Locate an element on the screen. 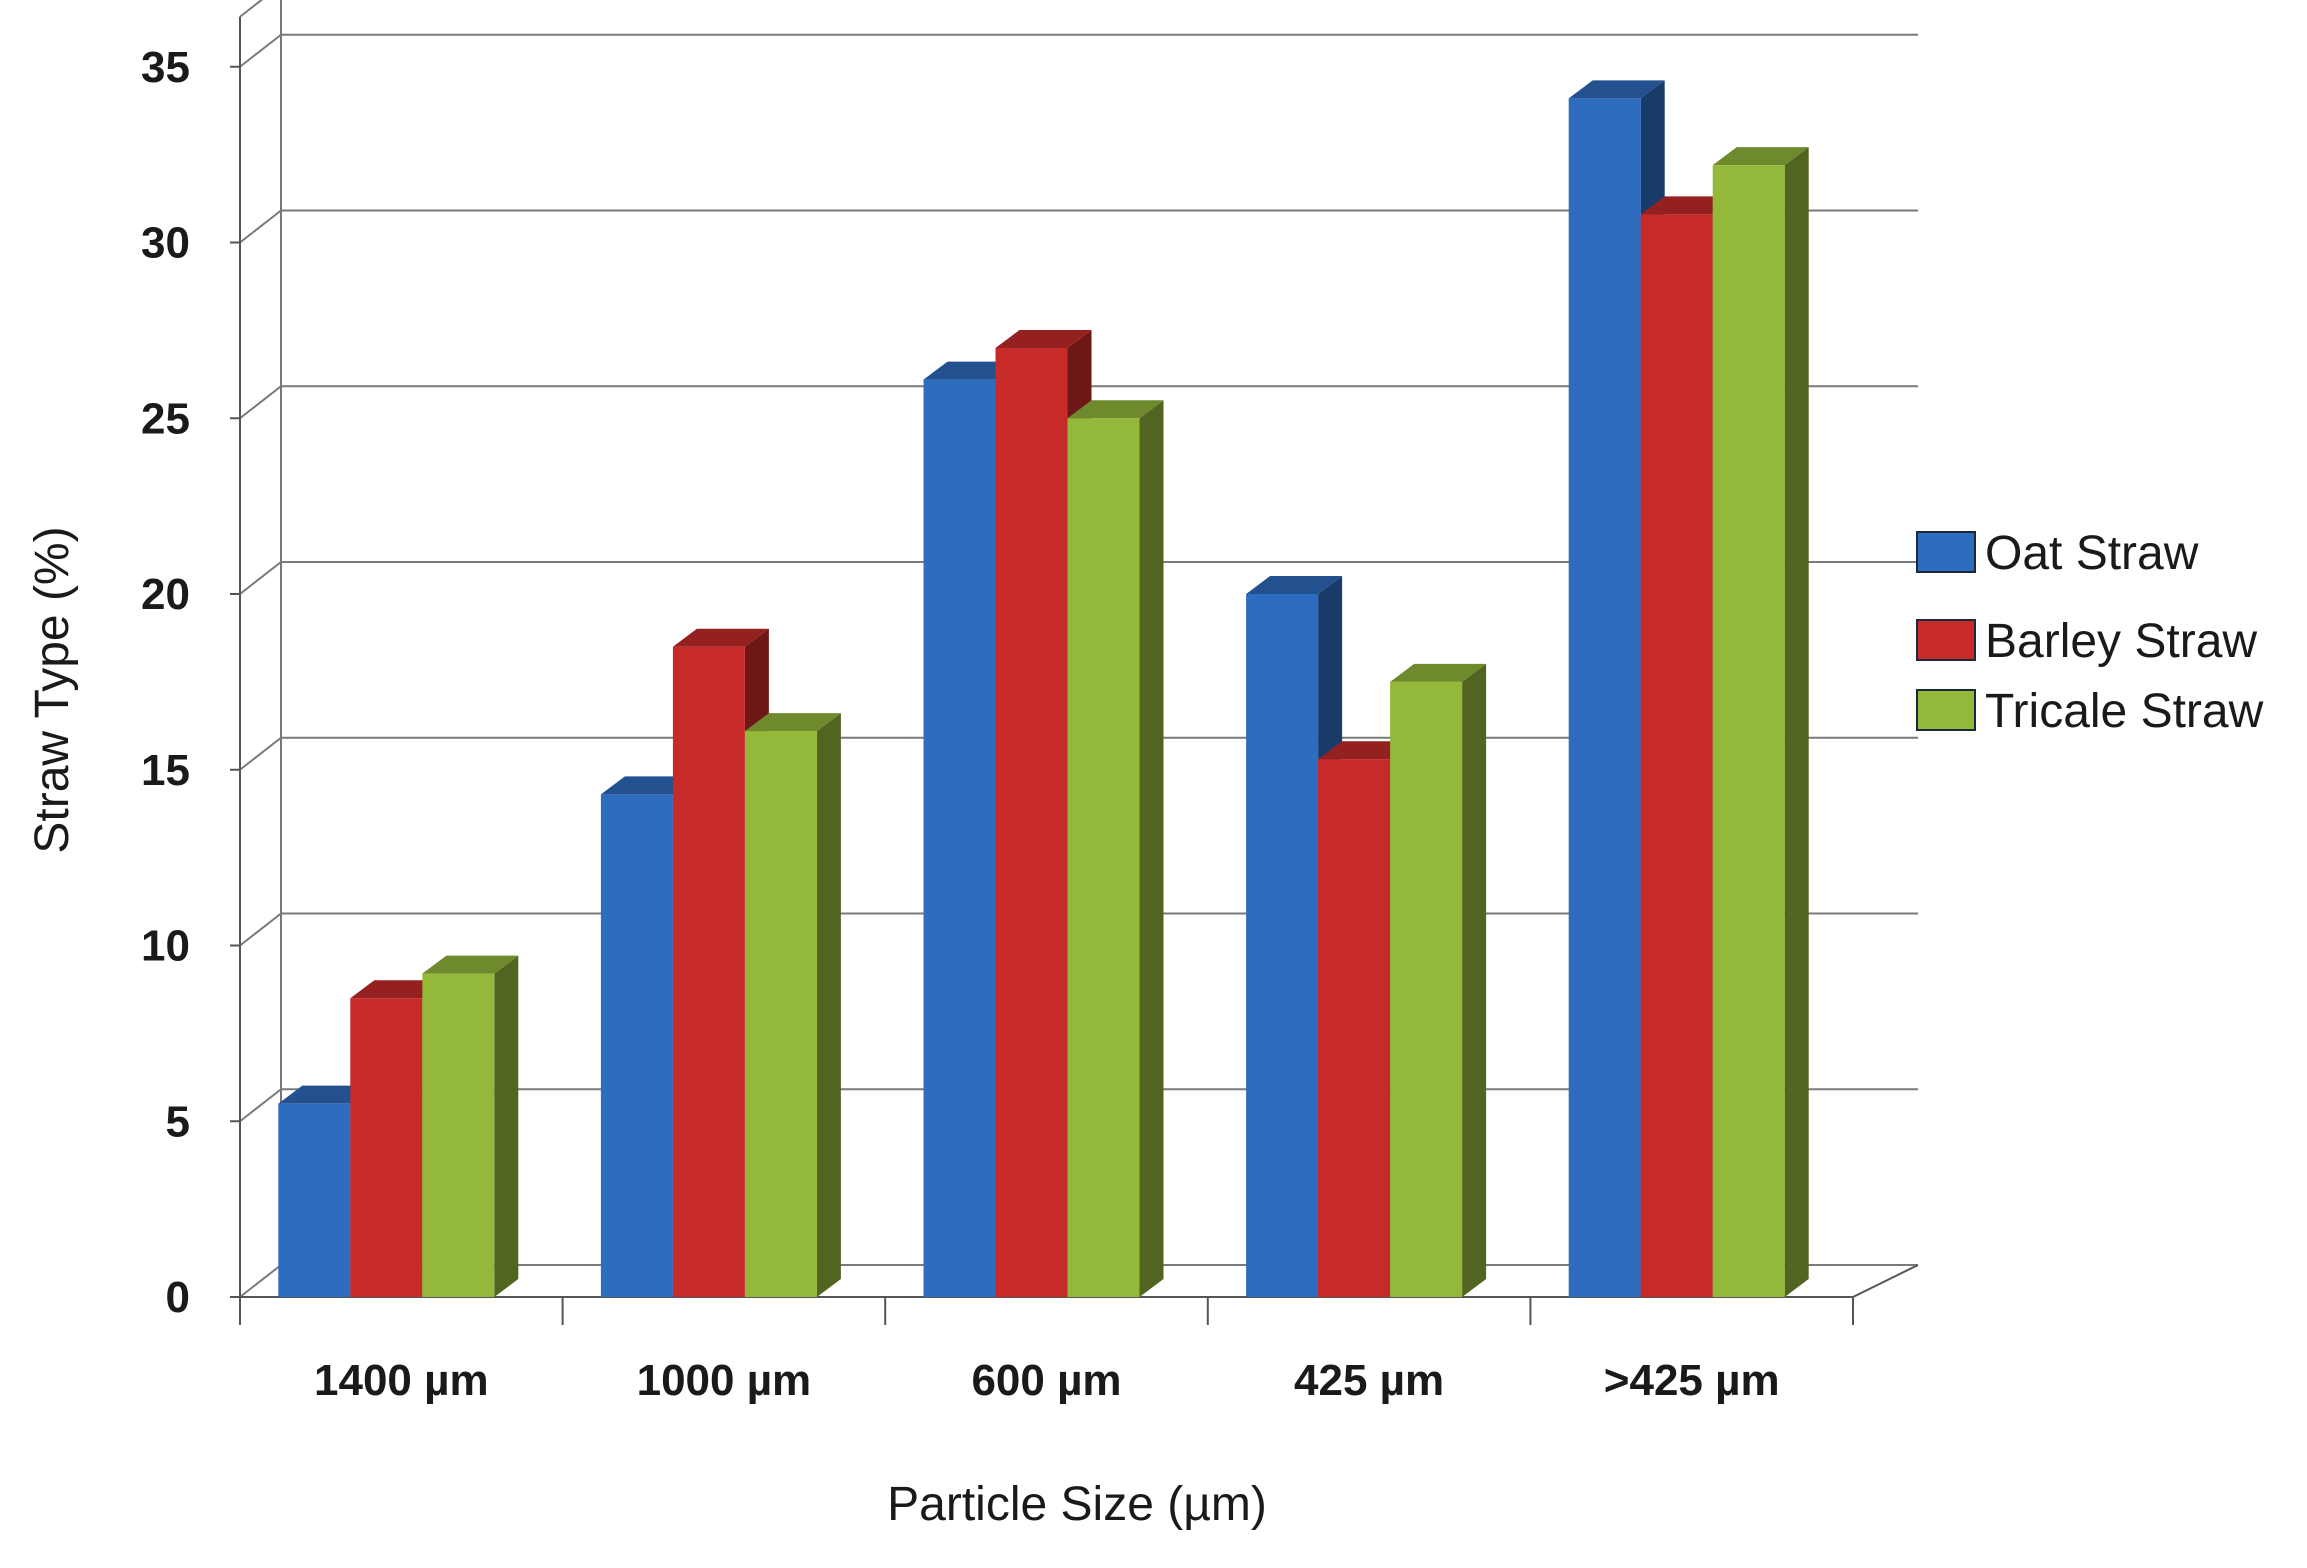 The height and width of the screenshot is (1568, 2307). x-axis-title: Particle Size (µm) is located at coordinates (1077, 1504).